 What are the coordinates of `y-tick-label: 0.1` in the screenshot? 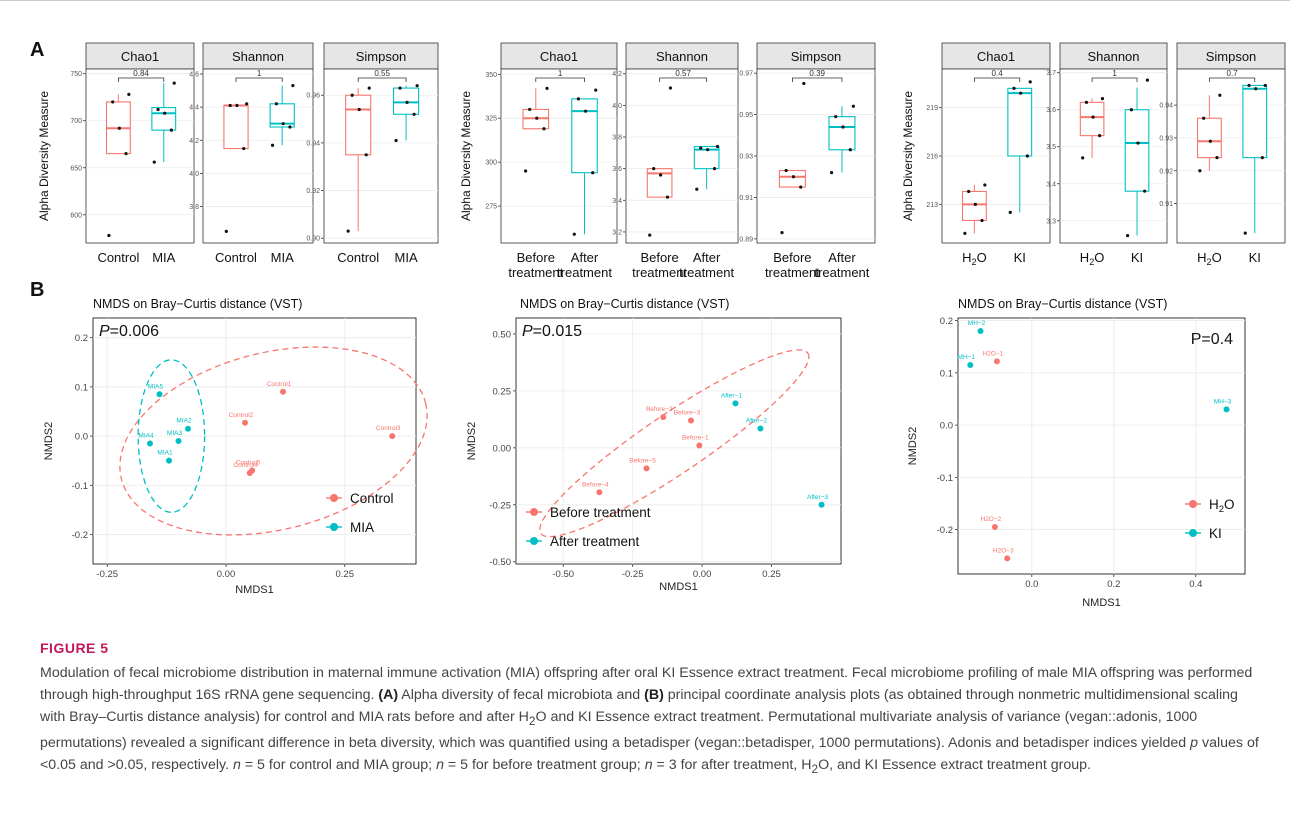 It's located at (946, 373).